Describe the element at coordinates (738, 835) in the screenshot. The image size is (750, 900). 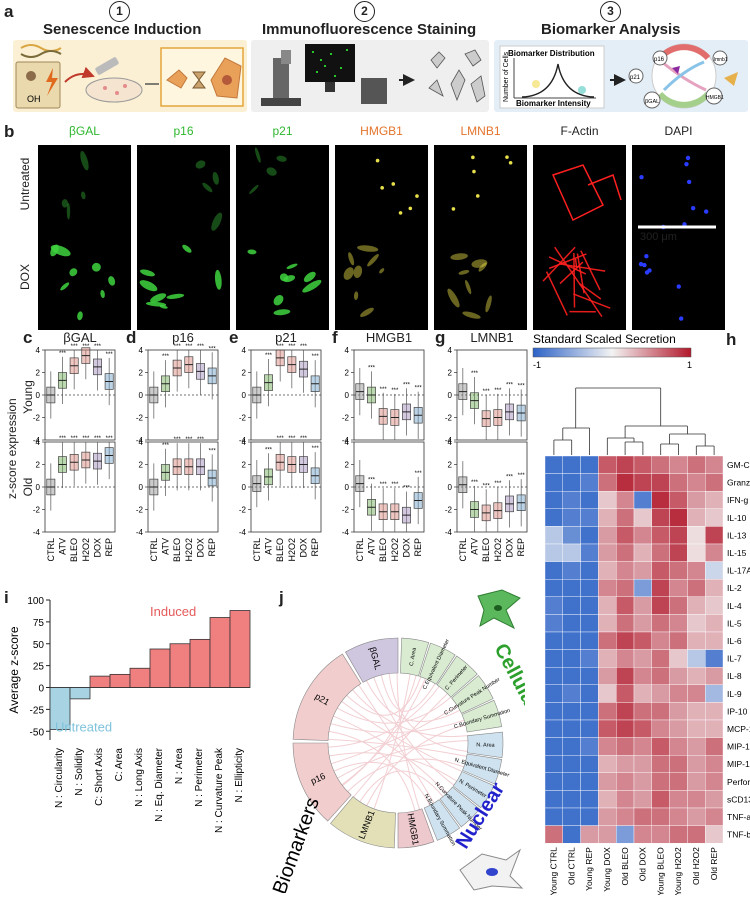
I see `row-label-tnfb: TNF-b` at that location.